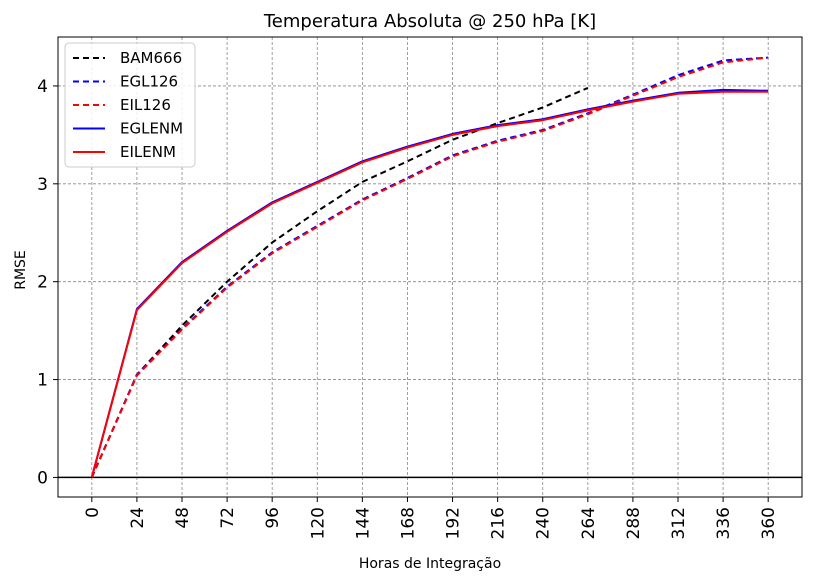 The image size is (814, 582). Describe the element at coordinates (408, 523) in the screenshot. I see `x-tick-label: 168` at that location.